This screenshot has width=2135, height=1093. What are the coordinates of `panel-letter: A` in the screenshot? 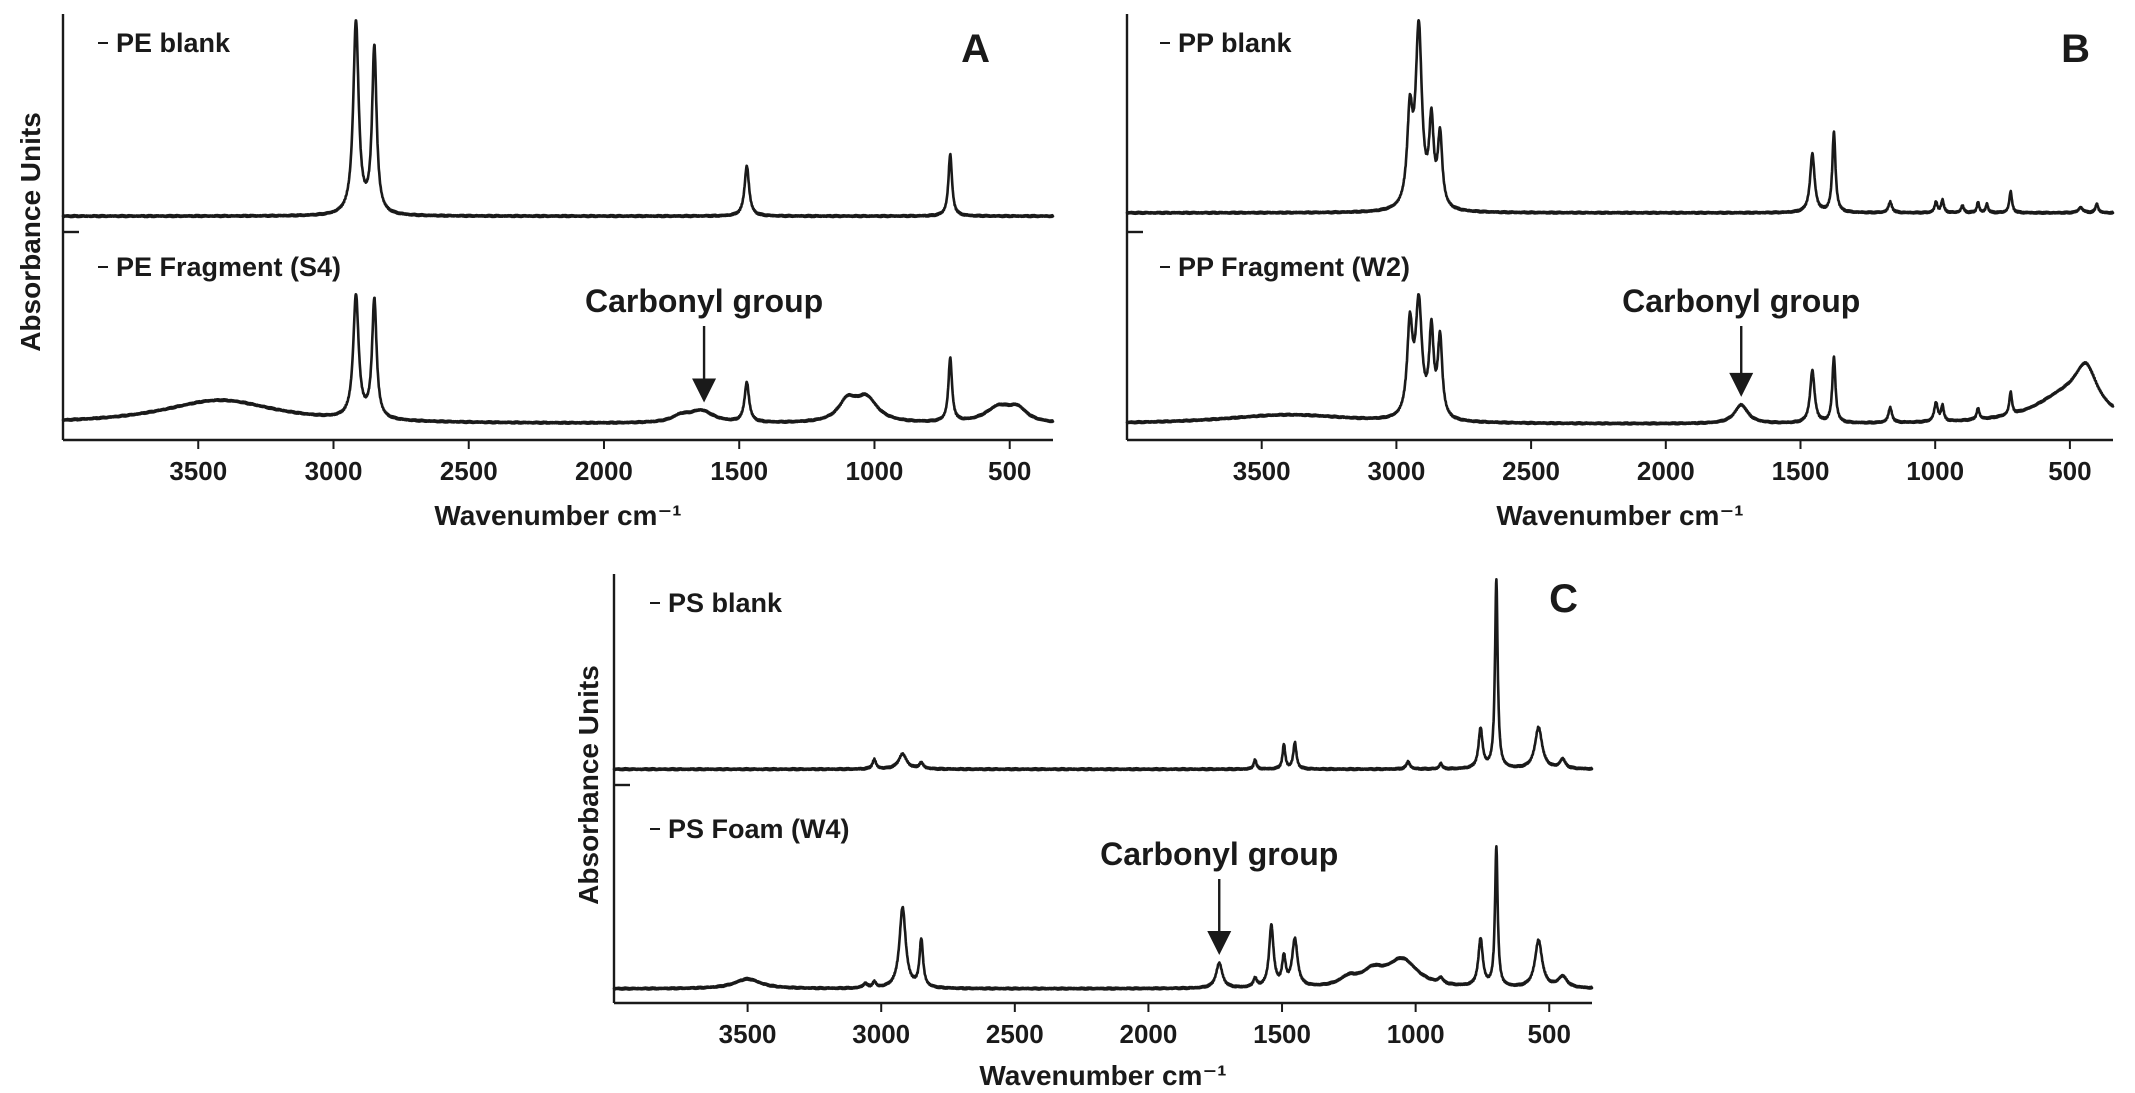 It's located at (975, 49).